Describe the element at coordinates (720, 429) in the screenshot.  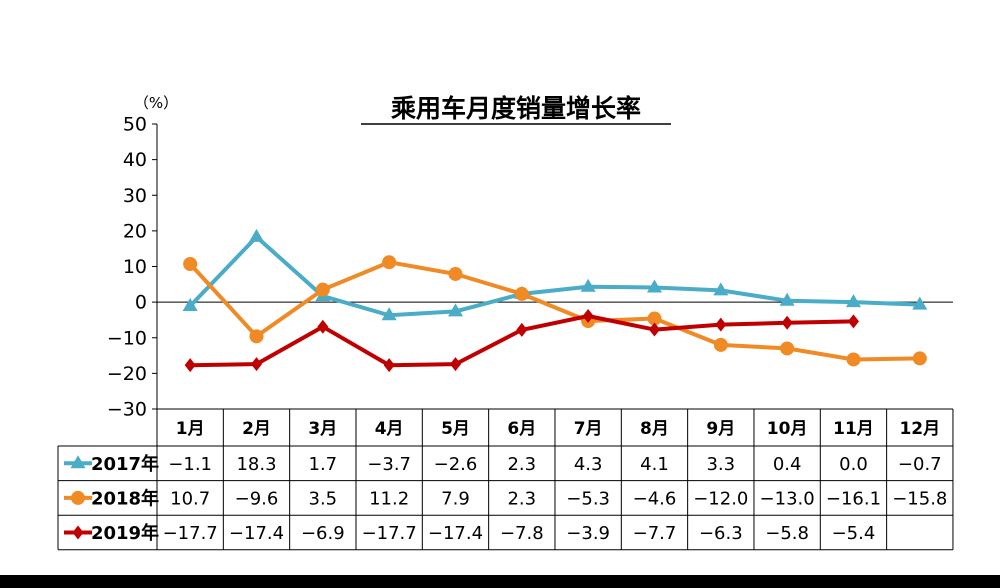
I see `x-tick-label: 9月` at that location.